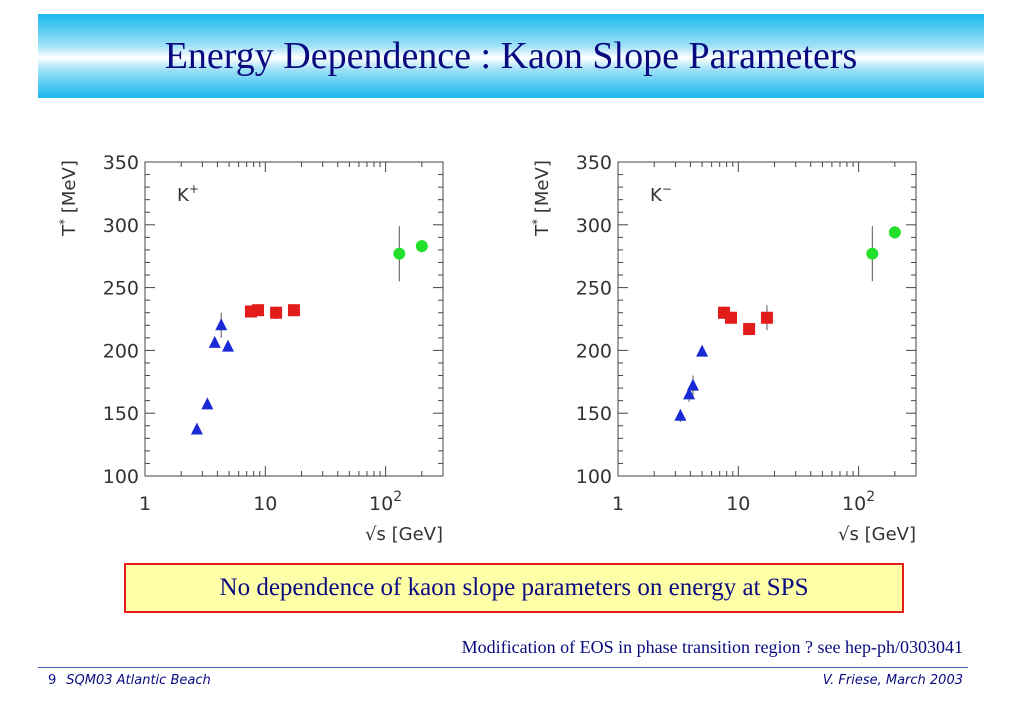 The height and width of the screenshot is (708, 1023). I want to click on panel-label: K+, so click(188, 194).